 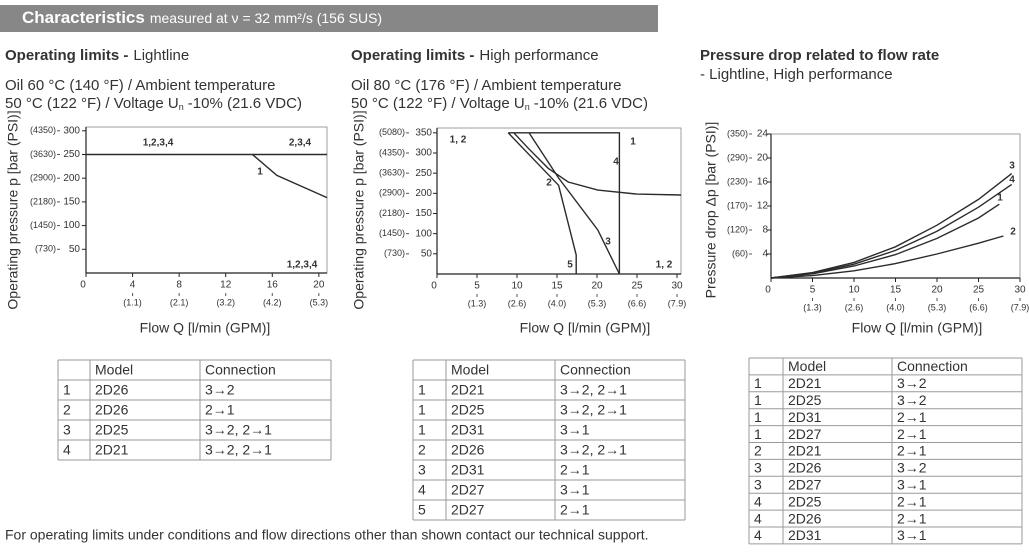 What do you see at coordinates (75, 249) in the screenshot?
I see `y-tick-label: 50` at bounding box center [75, 249].